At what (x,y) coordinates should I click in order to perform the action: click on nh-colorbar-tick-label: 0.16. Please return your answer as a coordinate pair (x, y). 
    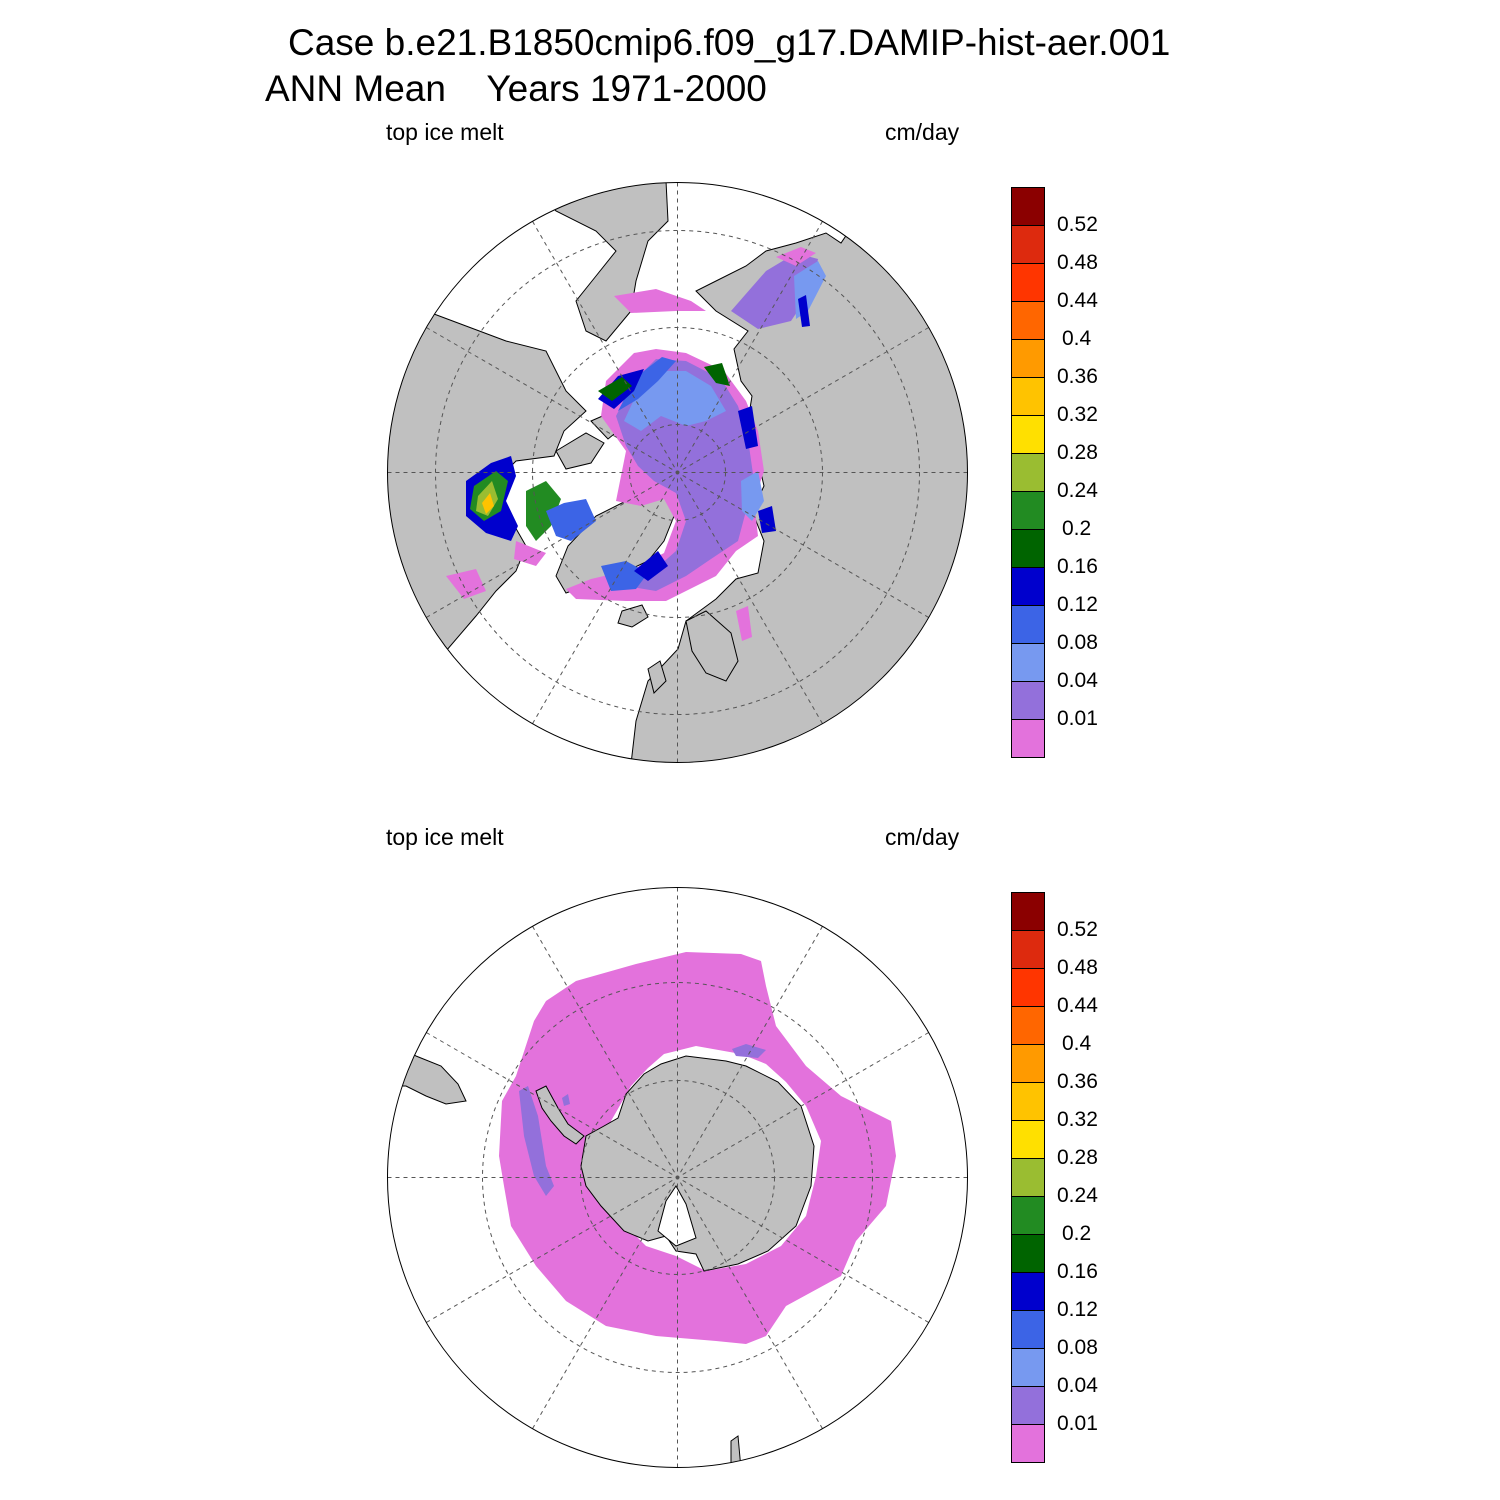
    Looking at the image, I should click on (1077, 566).